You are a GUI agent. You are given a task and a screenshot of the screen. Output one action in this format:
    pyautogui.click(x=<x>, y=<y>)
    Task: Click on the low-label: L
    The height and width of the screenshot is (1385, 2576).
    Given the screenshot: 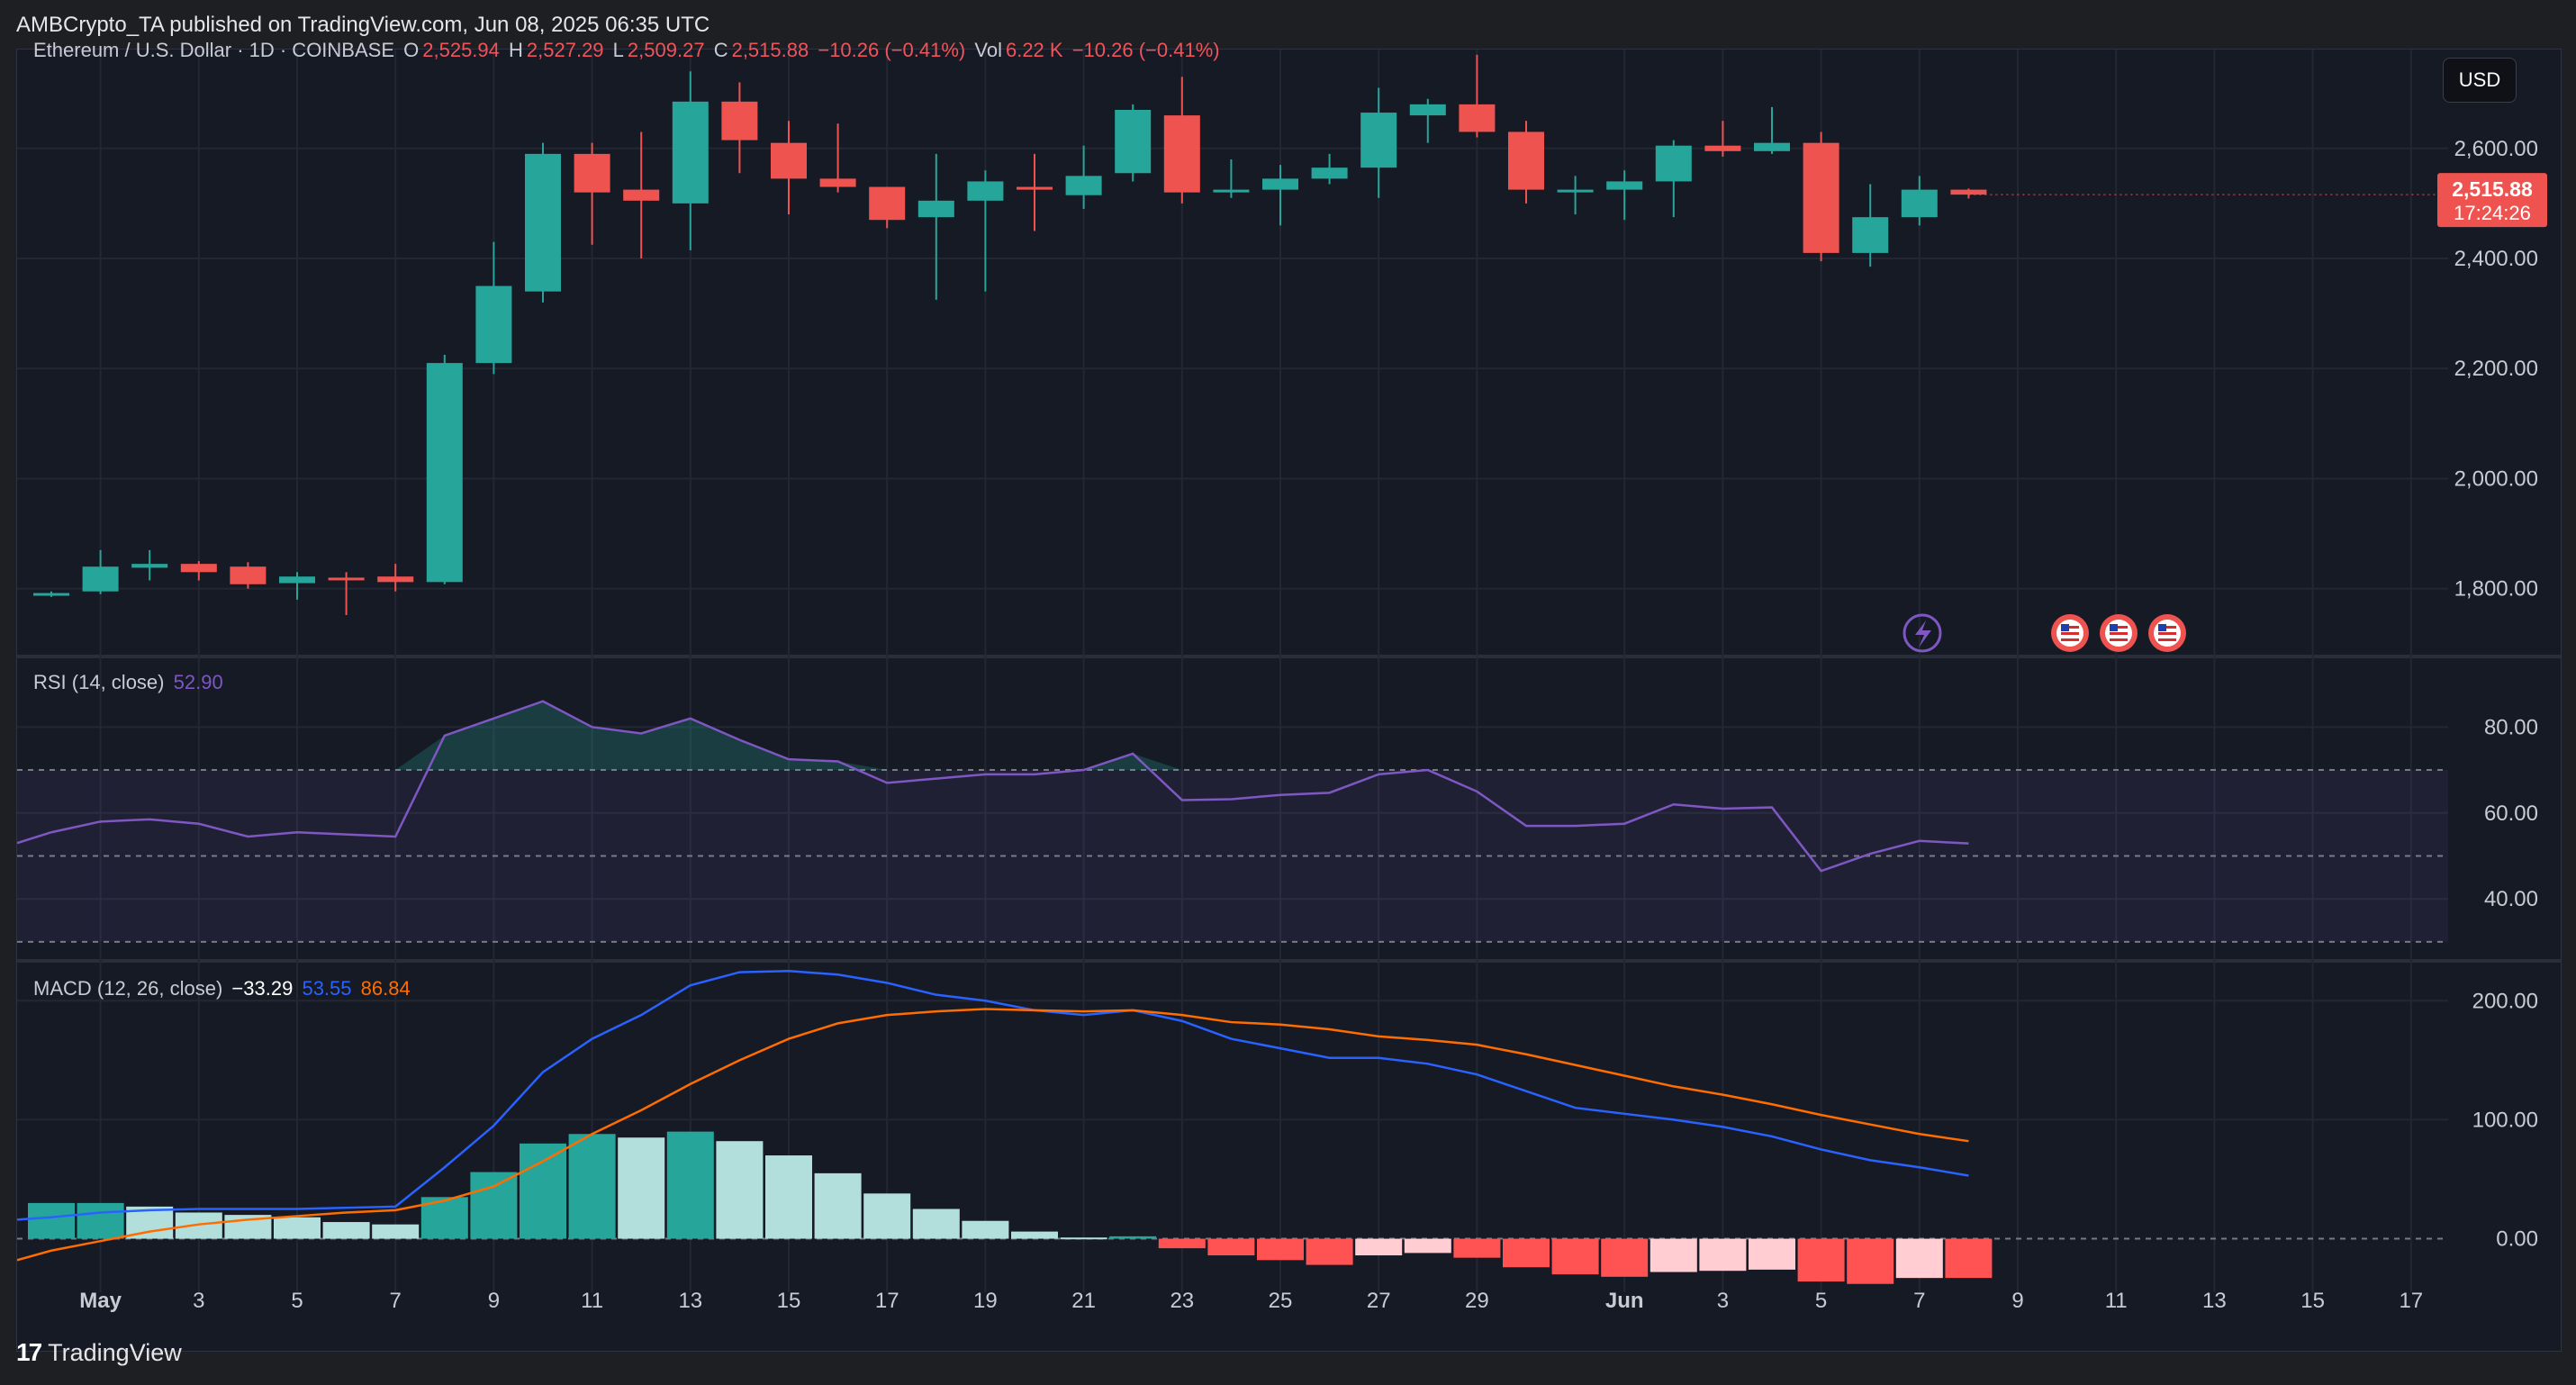 What is the action you would take?
    pyautogui.click(x=618, y=50)
    